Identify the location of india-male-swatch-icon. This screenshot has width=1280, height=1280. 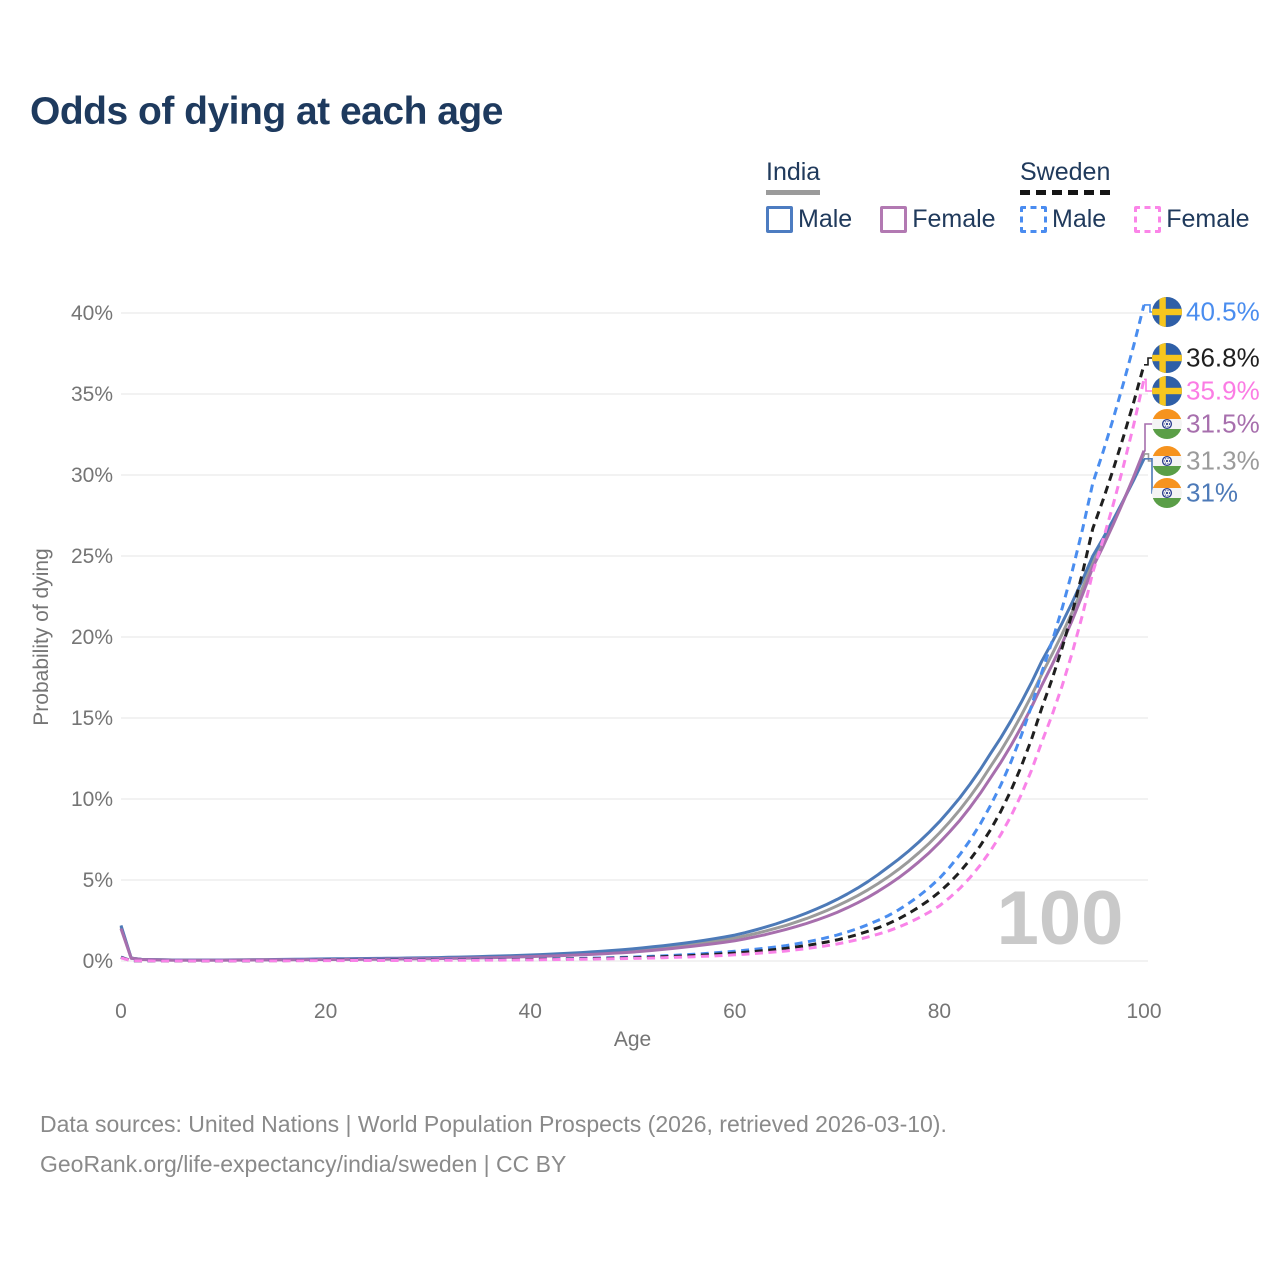
(779, 219).